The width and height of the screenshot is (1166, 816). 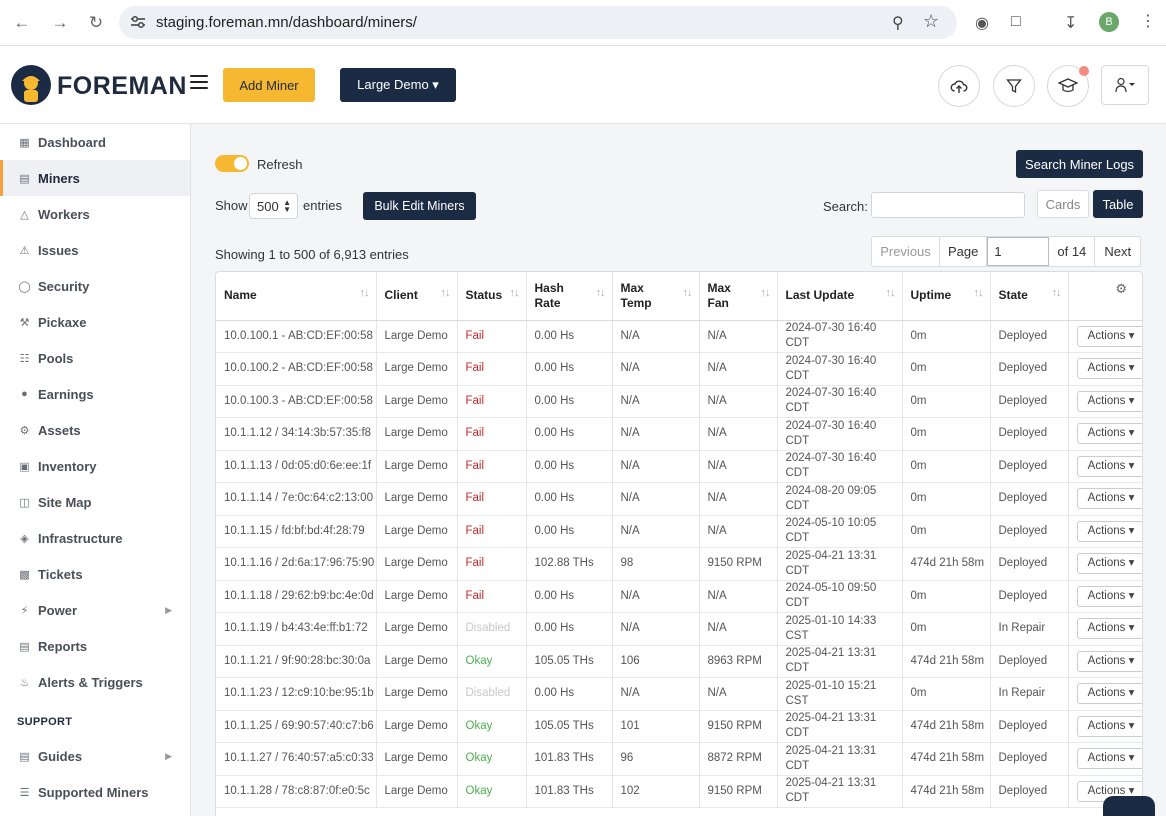 What do you see at coordinates (96, 22) in the screenshot?
I see `reload-icon: ↻` at bounding box center [96, 22].